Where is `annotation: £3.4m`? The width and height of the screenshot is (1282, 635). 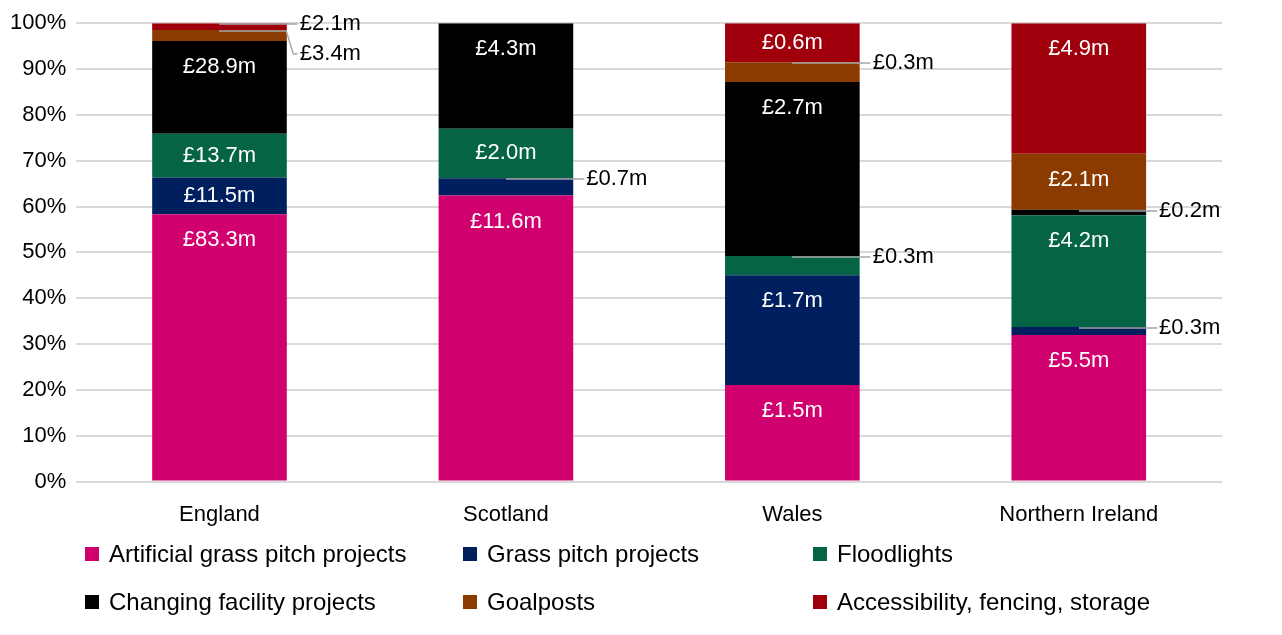
annotation: £3.4m is located at coordinates (330, 53).